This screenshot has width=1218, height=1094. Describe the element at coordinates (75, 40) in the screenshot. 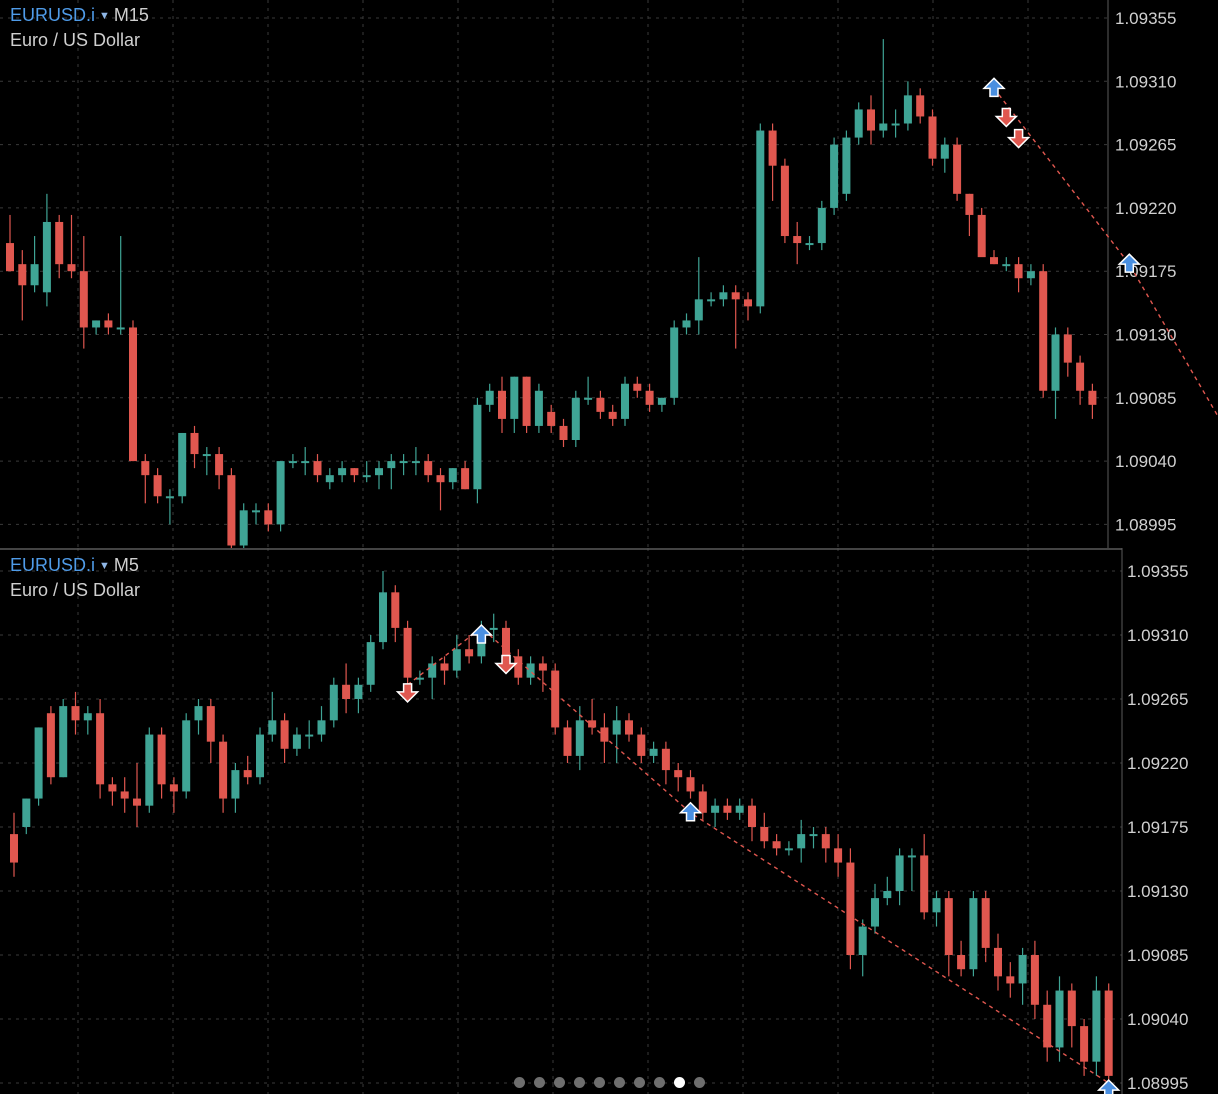

I see `instrument-description: Euro / US Dollar` at that location.